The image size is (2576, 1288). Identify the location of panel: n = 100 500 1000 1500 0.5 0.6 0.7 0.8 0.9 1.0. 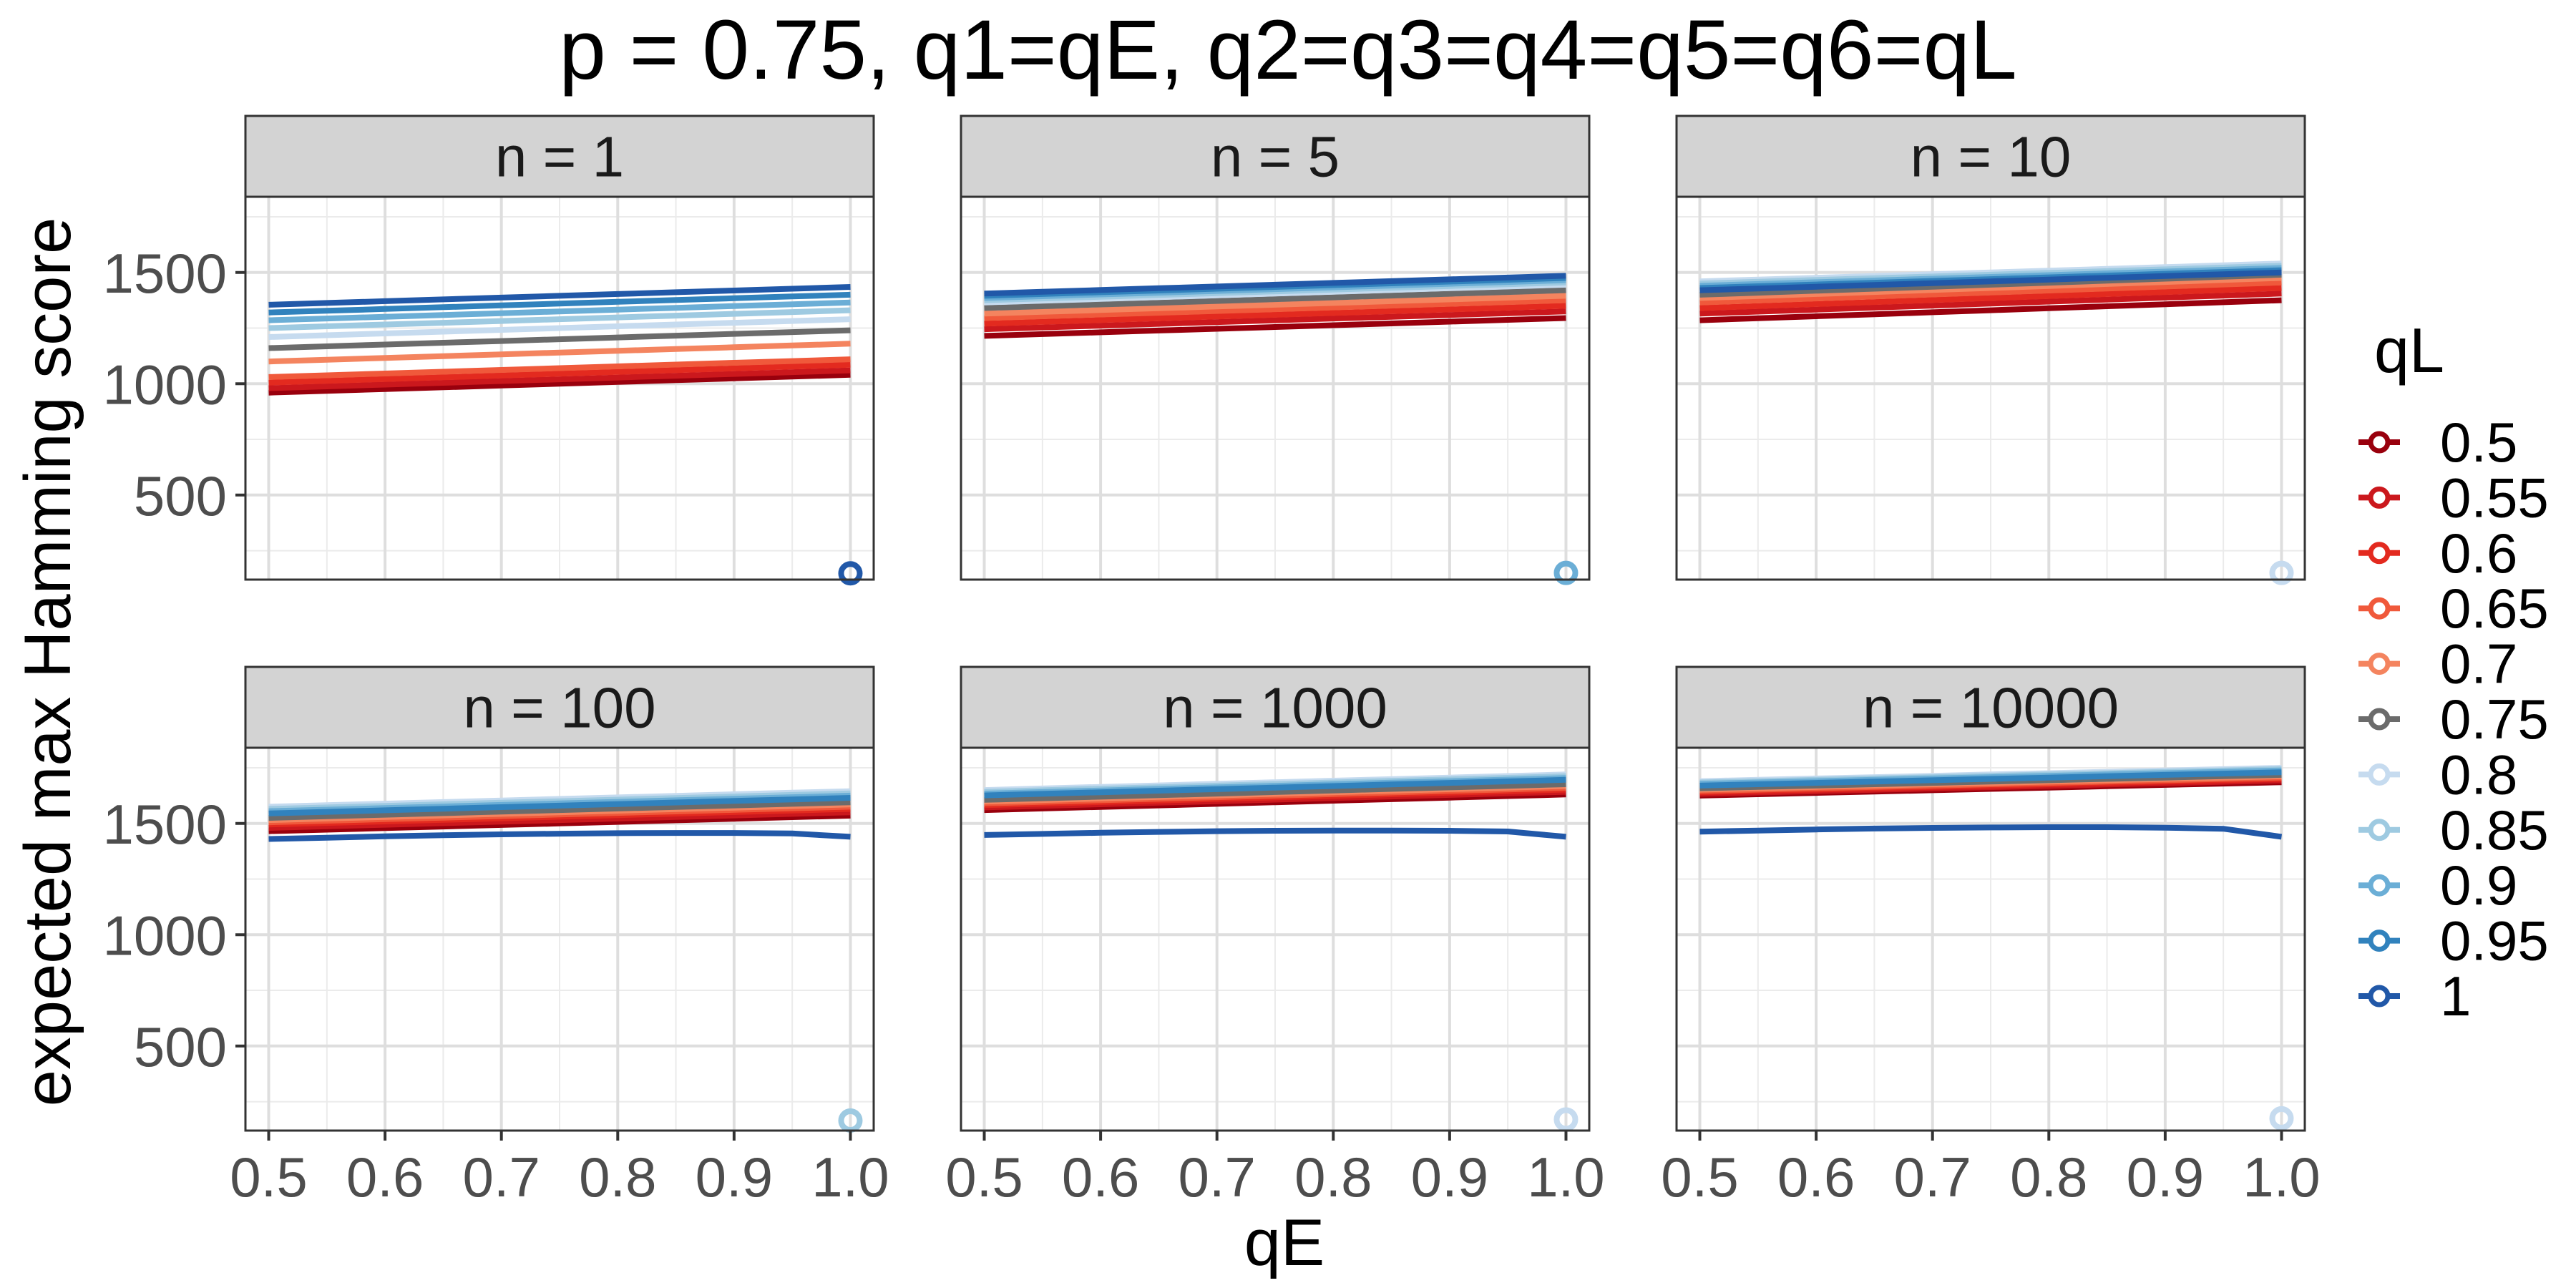
(495, 937).